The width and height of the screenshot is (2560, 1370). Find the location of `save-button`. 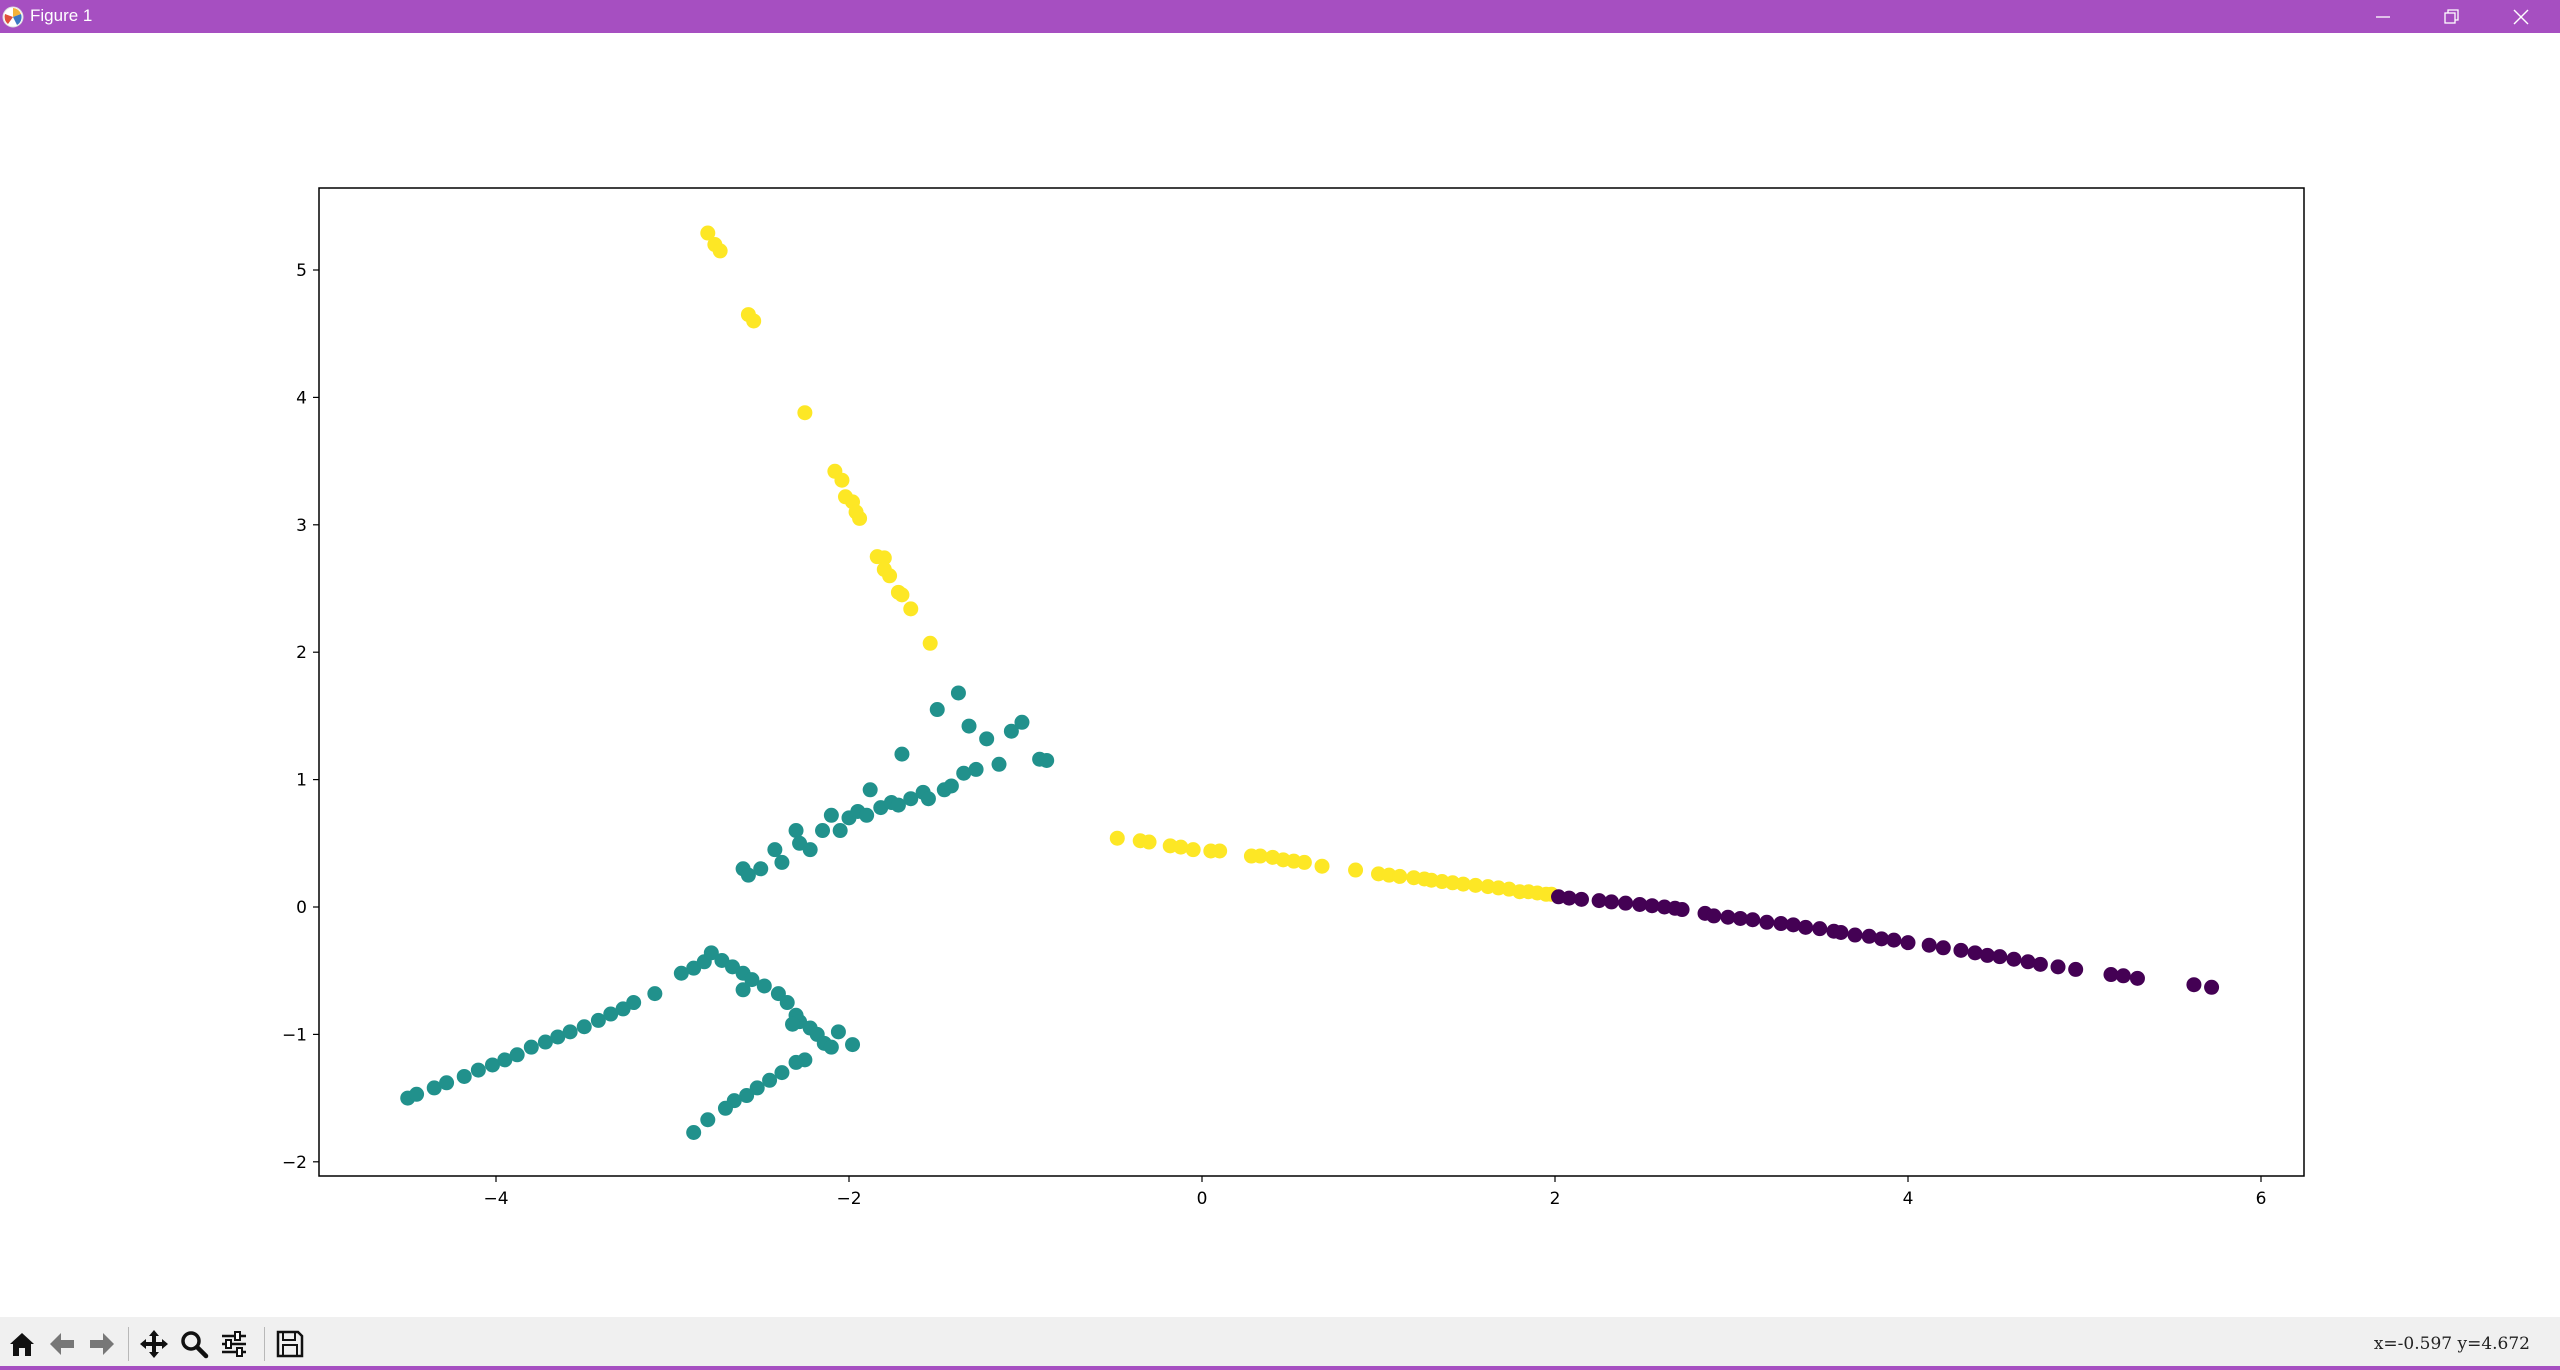

save-button is located at coordinates (290, 1344).